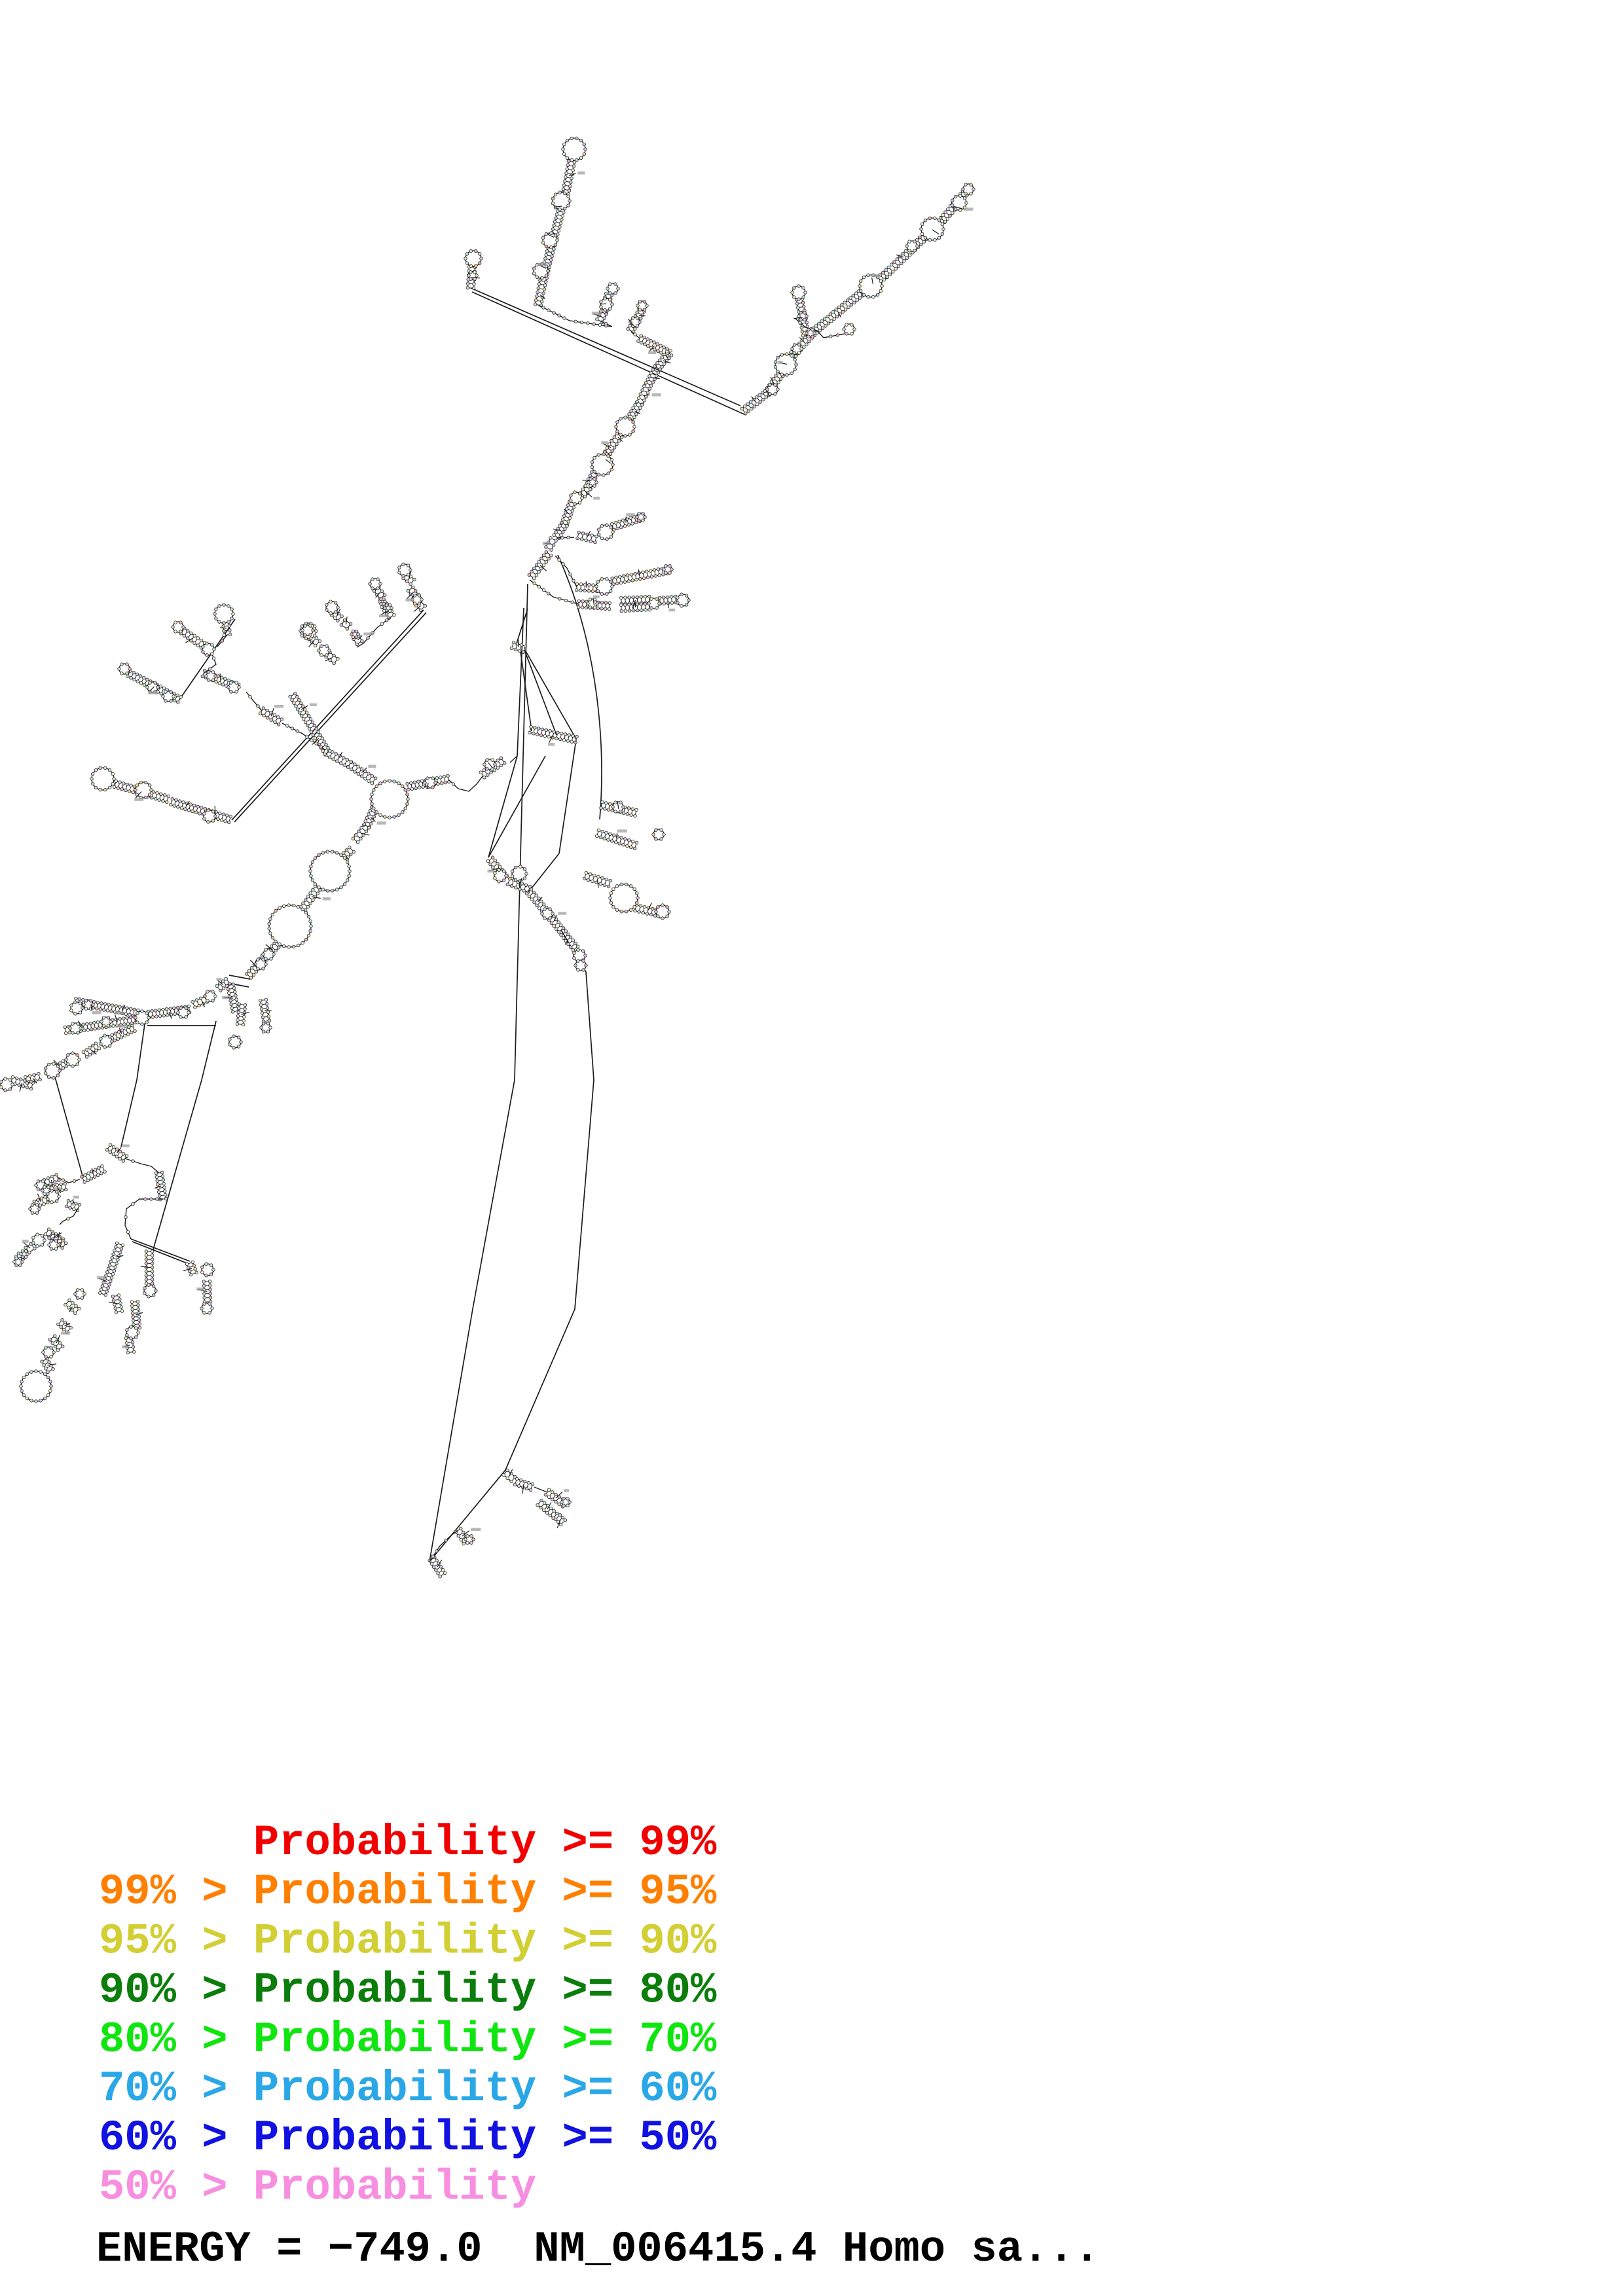 This screenshot has height=2296, width=1623. Describe the element at coordinates (408, 1990) in the screenshot. I see `svg-text: 90% > Probability >= 80%` at that location.